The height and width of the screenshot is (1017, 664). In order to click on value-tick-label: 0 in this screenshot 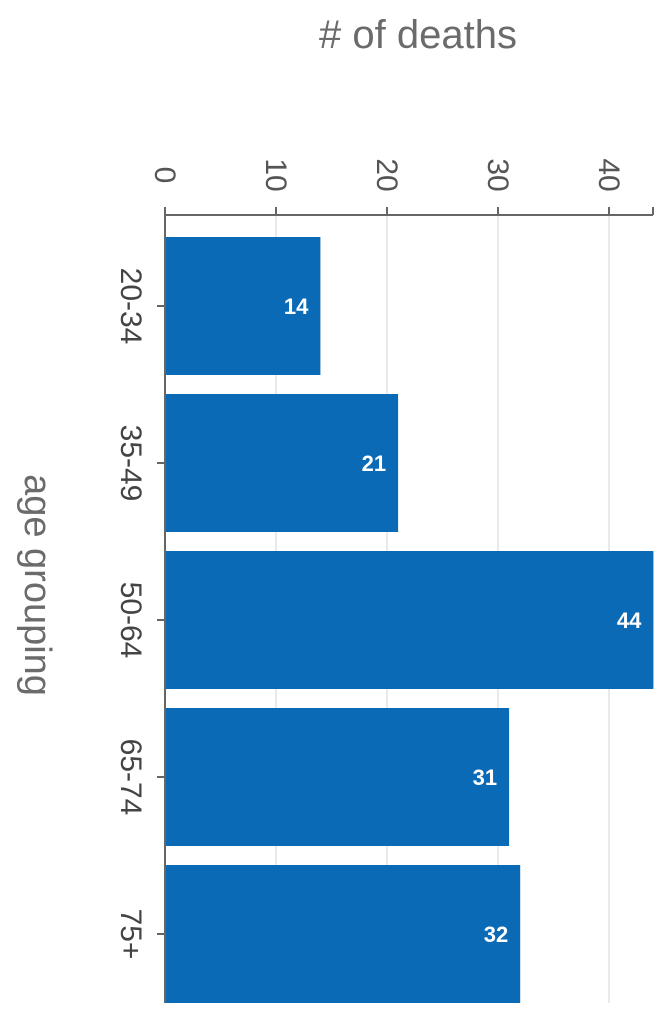, I will do `click(164, 175)`.